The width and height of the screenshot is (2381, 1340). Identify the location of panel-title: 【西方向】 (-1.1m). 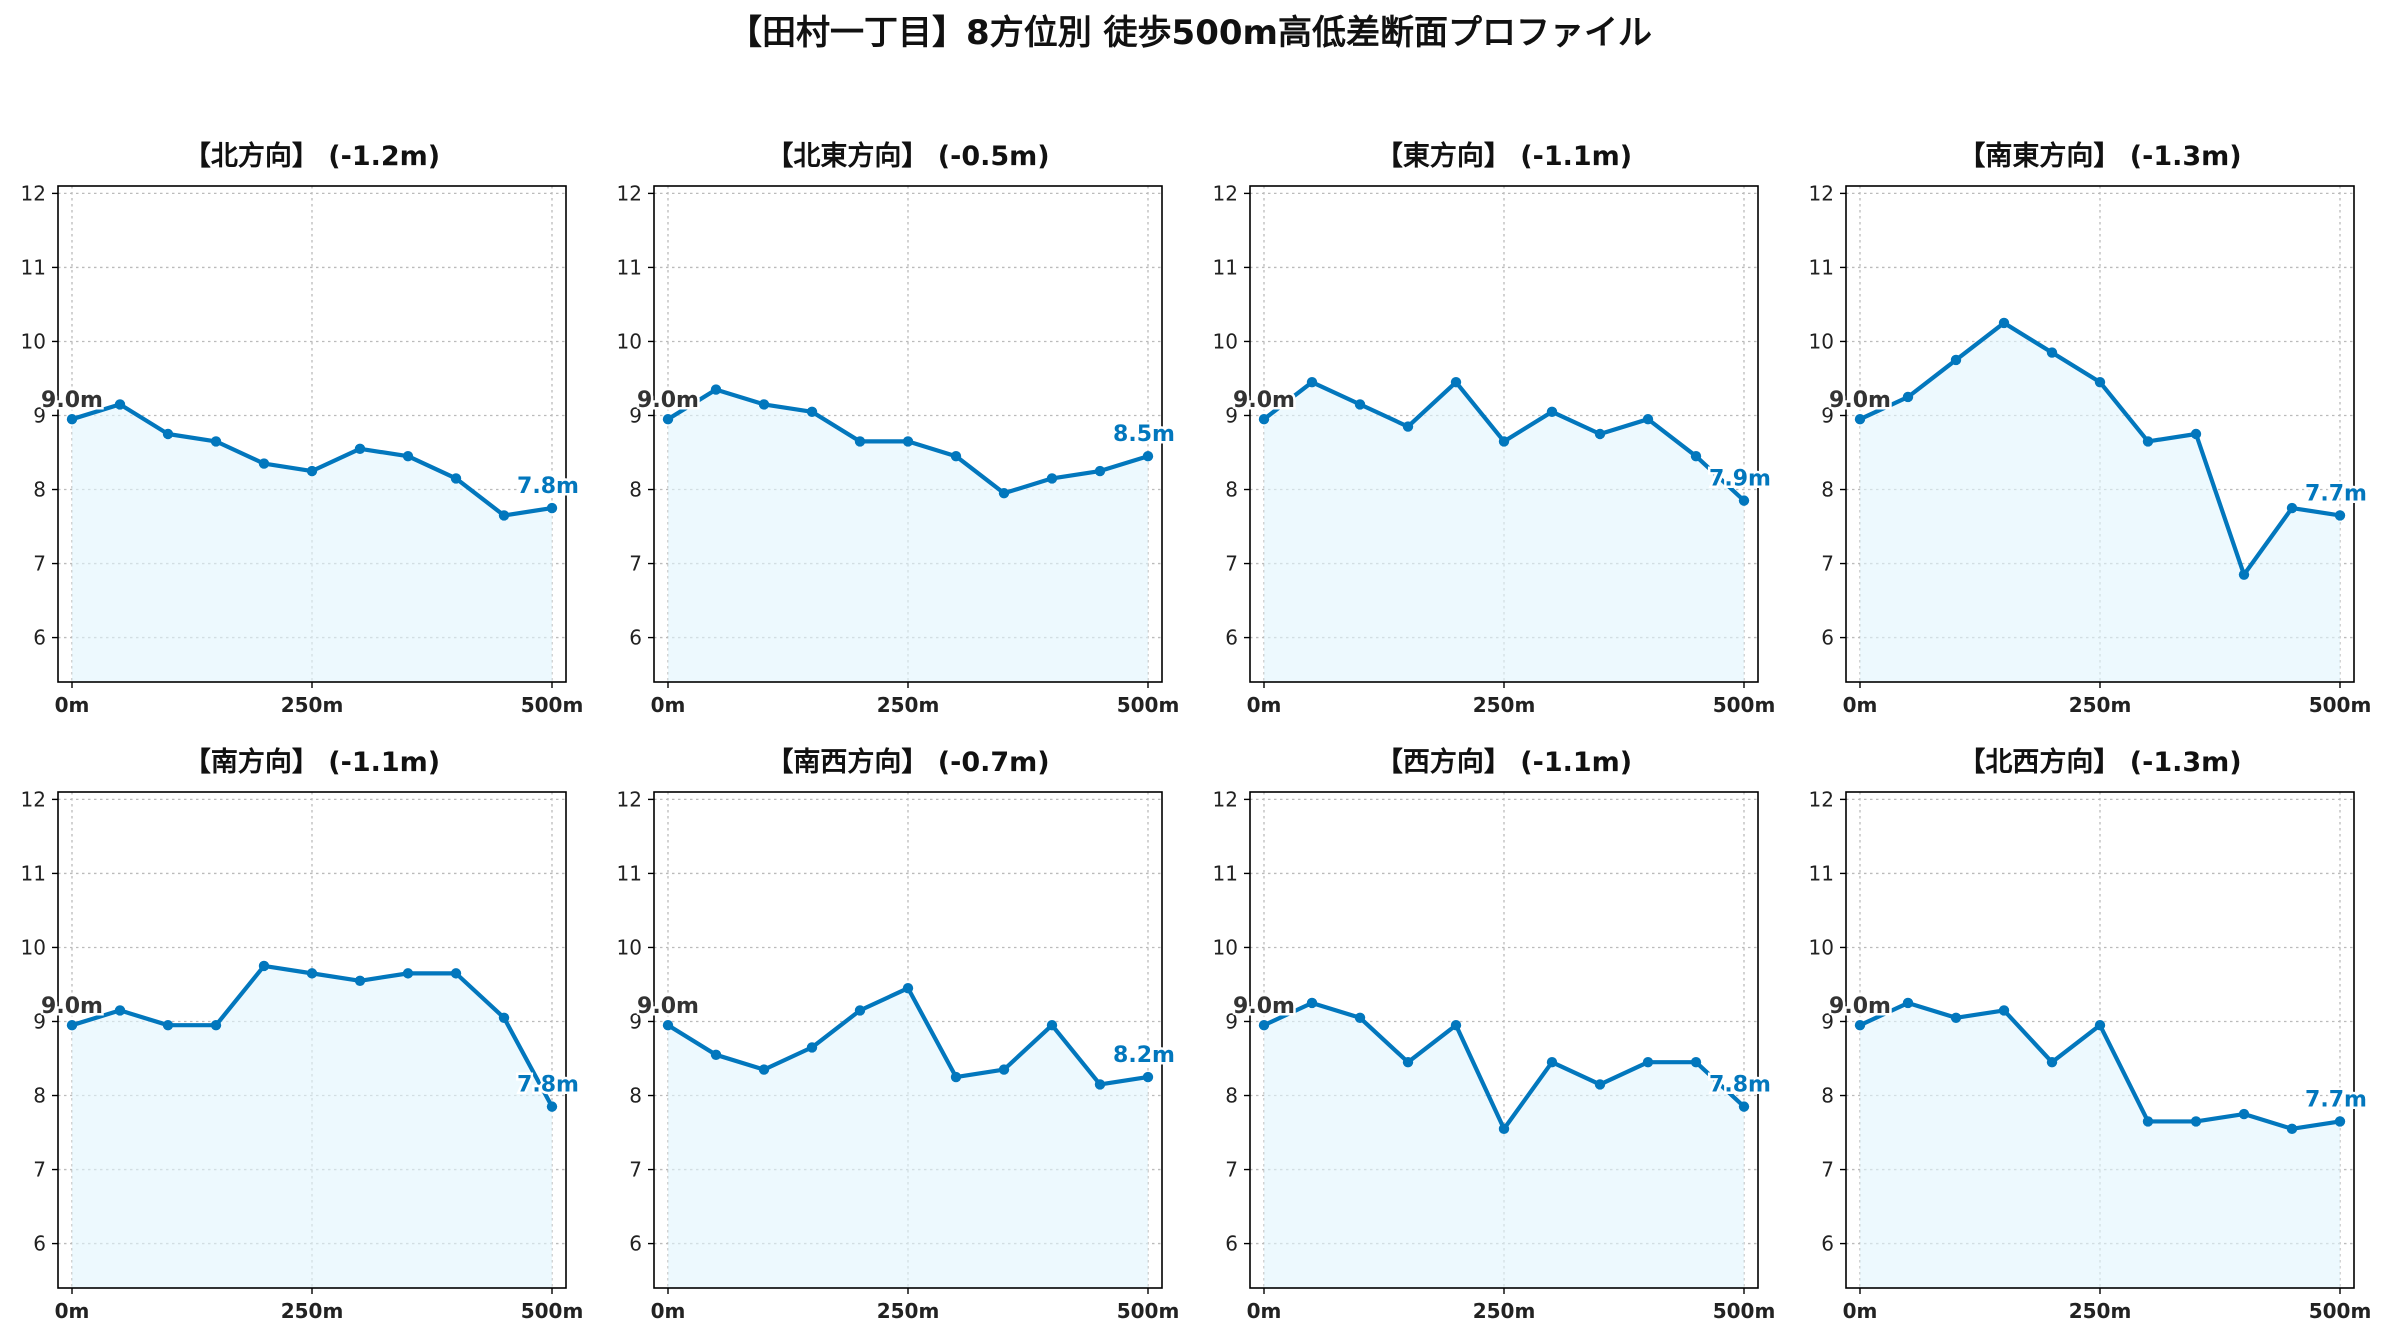
(1504, 762).